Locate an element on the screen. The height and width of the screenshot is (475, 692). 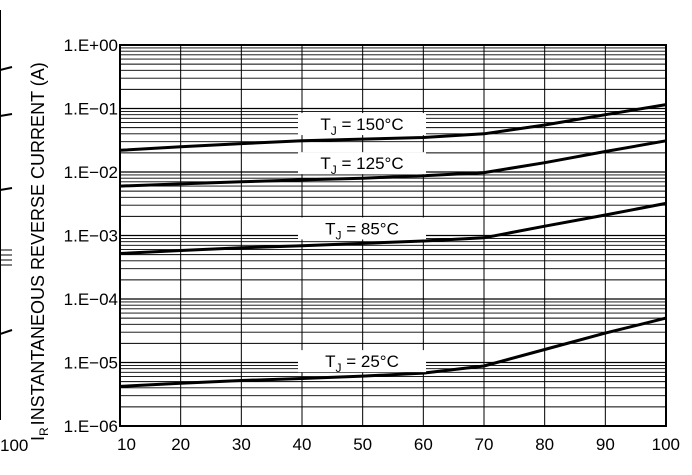
series-label: TJ = 25°C is located at coordinates (362, 363).